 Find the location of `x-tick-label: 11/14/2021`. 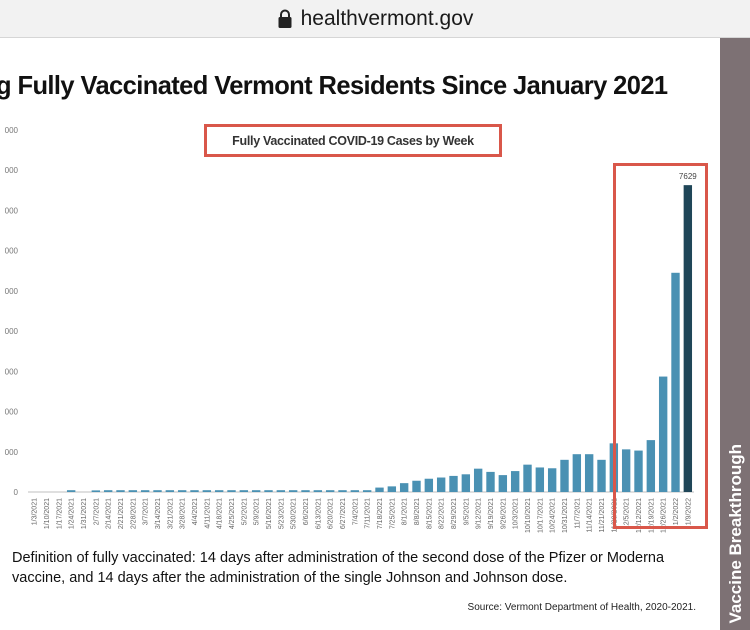

x-tick-label: 11/14/2021 is located at coordinates (590, 515).